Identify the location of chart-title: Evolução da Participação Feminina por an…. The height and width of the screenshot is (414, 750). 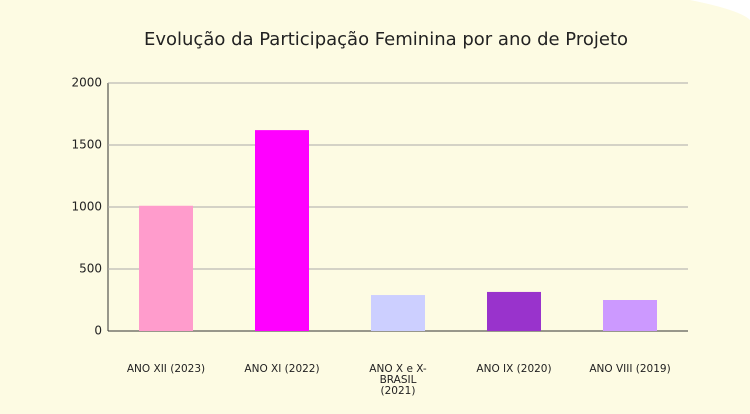
(386, 39).